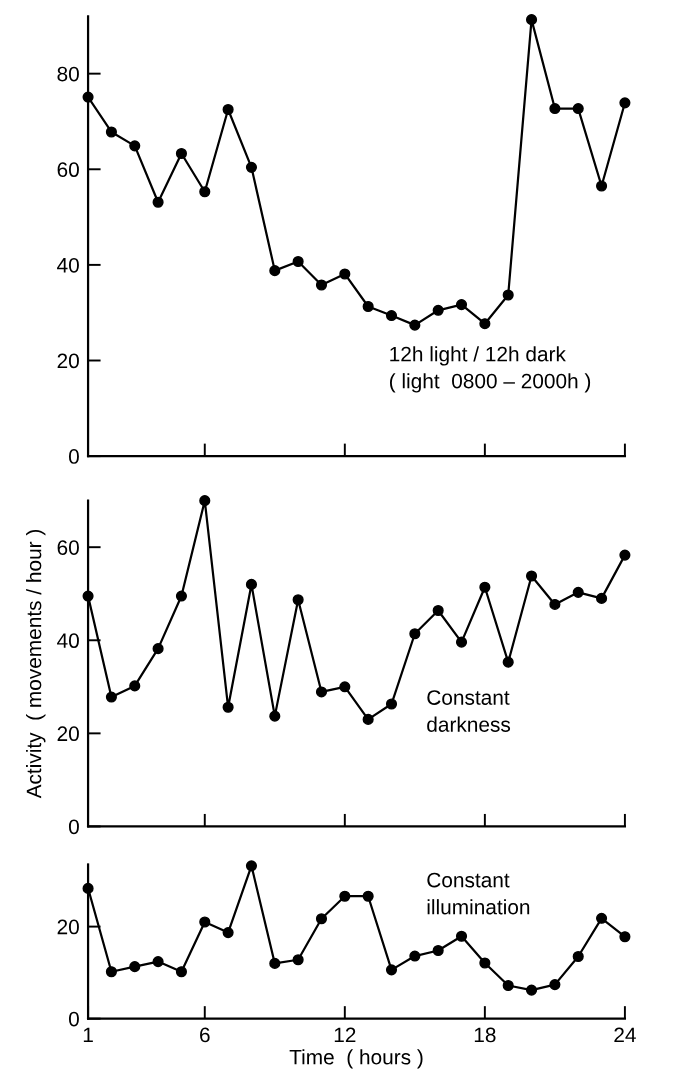 The width and height of the screenshot is (699, 1086). I want to click on x-tick-label: 12, so click(345, 1035).